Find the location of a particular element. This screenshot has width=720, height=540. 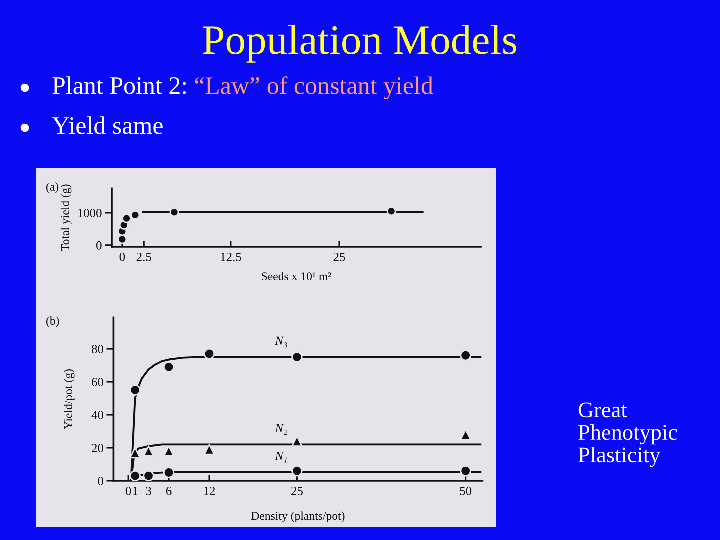

y-tick-label: 60 is located at coordinates (98, 382).